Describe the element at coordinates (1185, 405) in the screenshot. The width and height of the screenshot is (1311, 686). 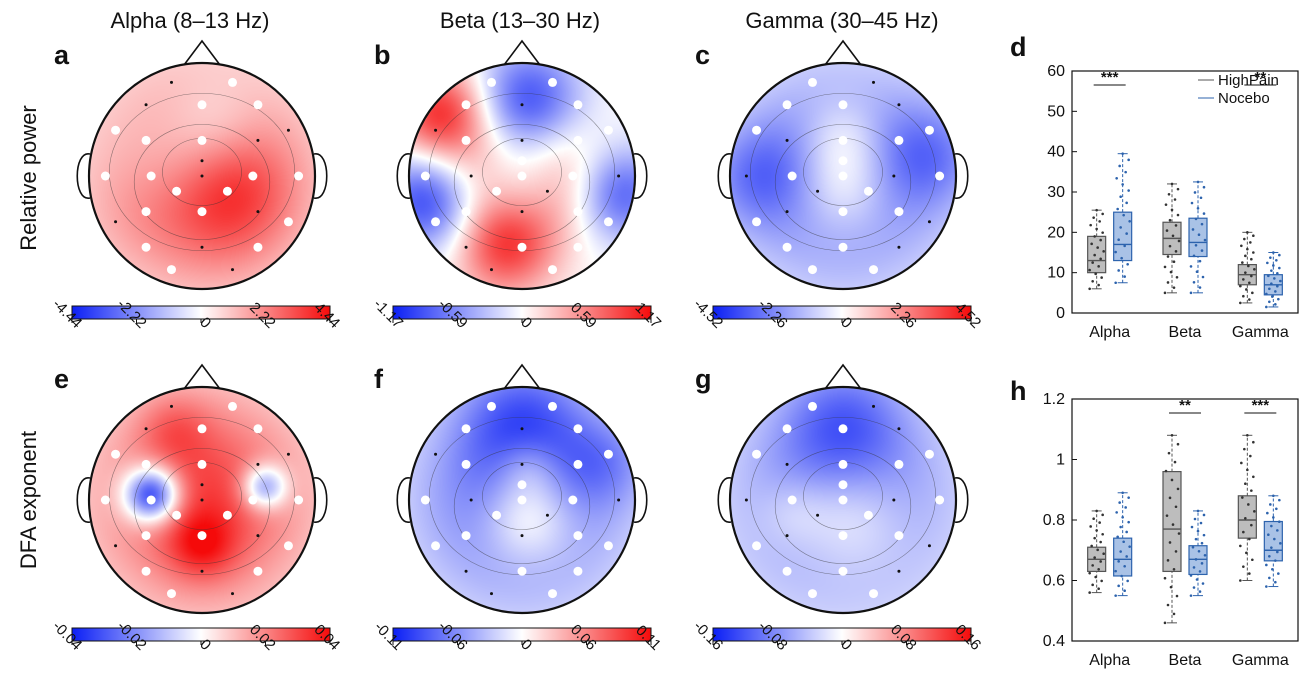
I see `significance-label: **` at that location.